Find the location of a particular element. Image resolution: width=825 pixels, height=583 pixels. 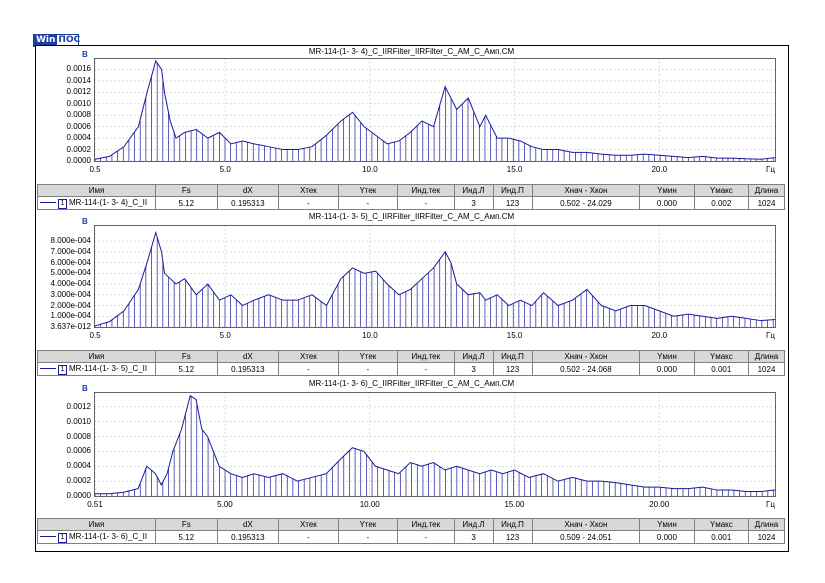

series-line is located at coordinates (435, 109).